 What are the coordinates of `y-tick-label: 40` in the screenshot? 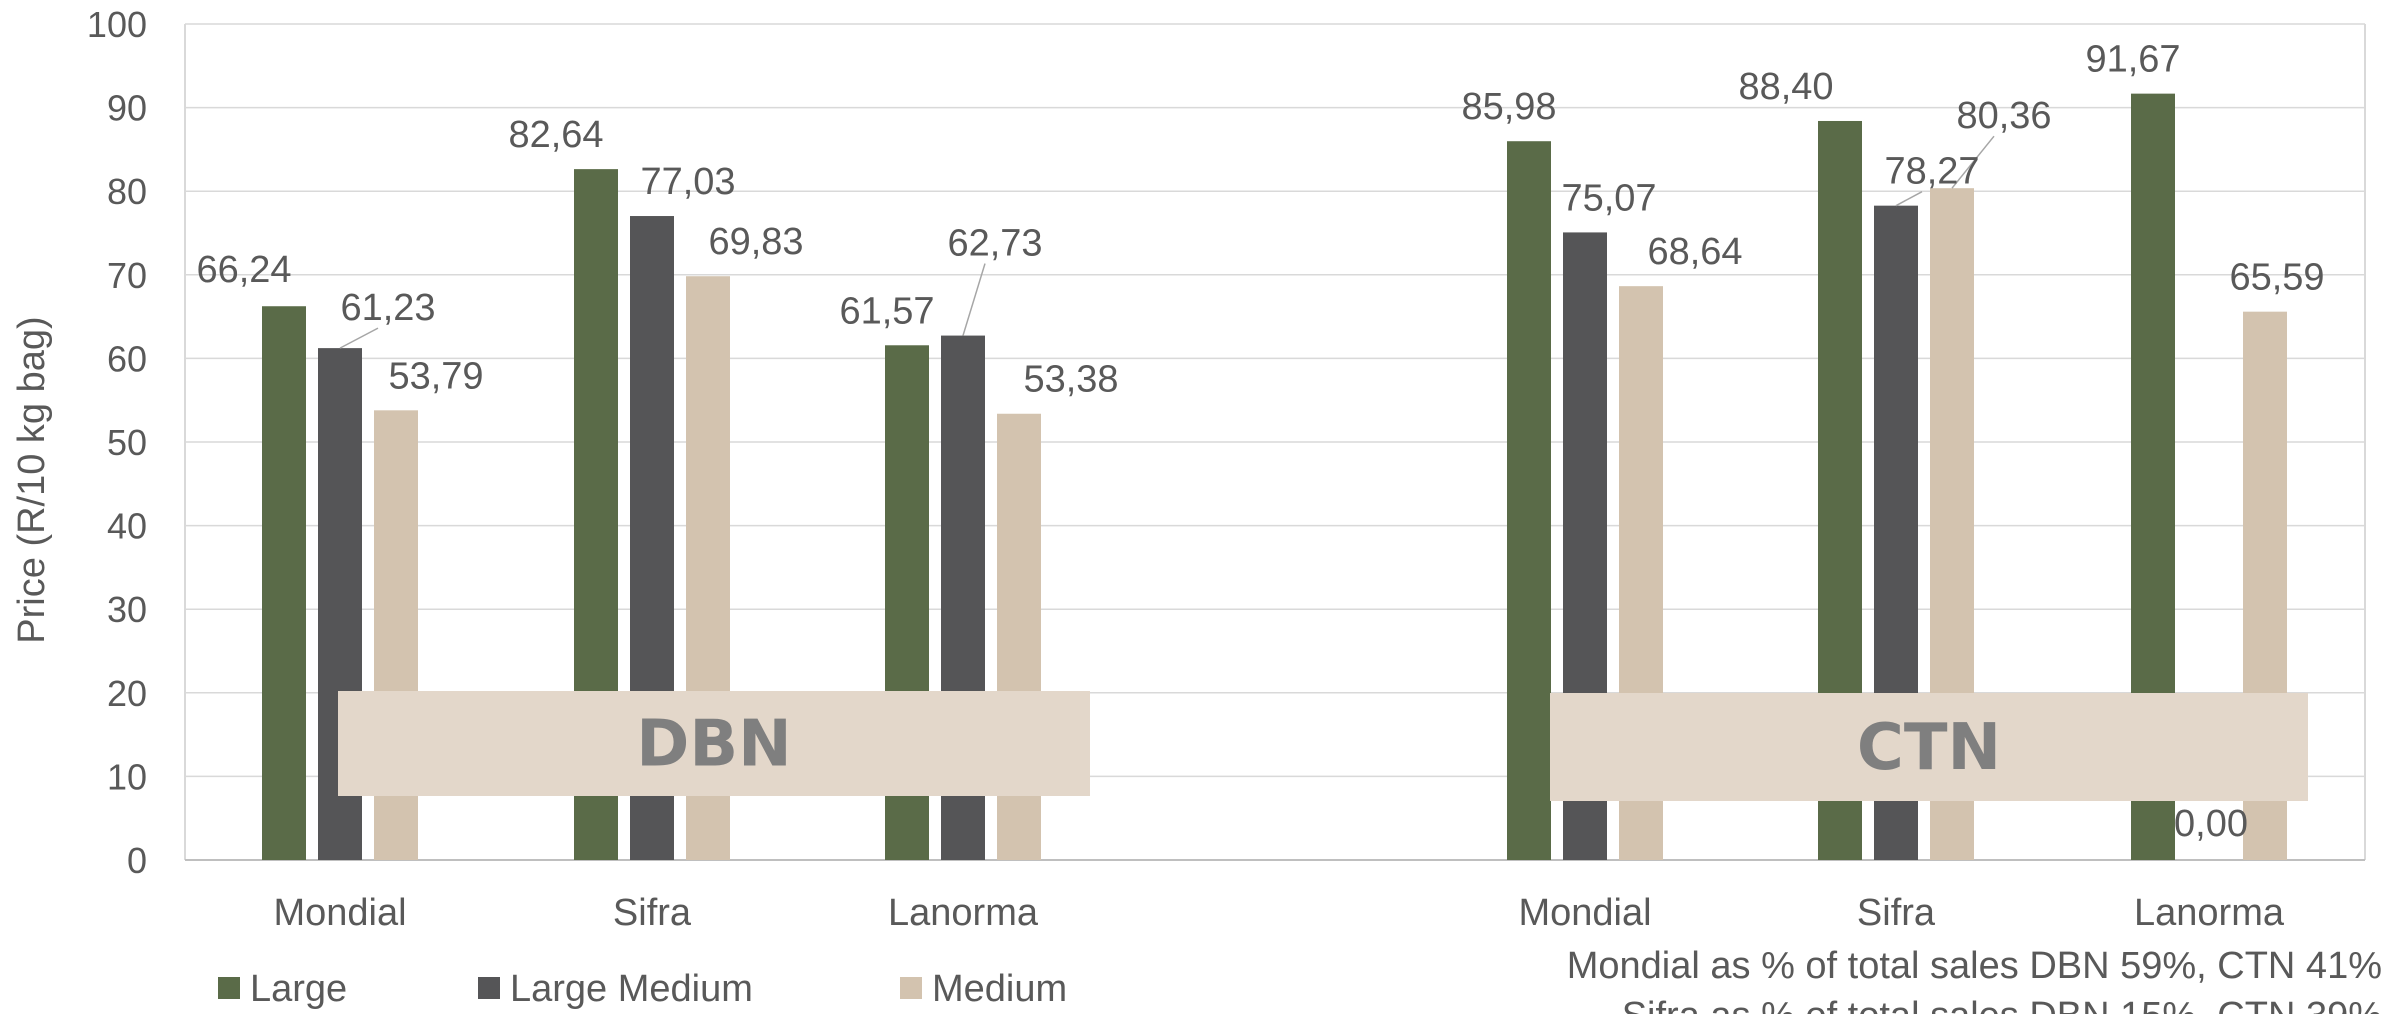 It's located at (127, 526).